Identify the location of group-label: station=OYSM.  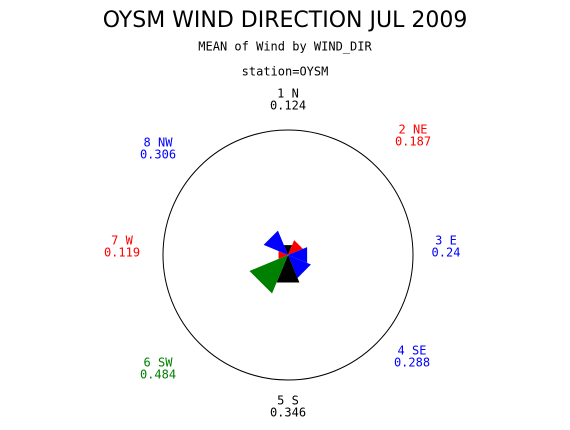
(285, 72).